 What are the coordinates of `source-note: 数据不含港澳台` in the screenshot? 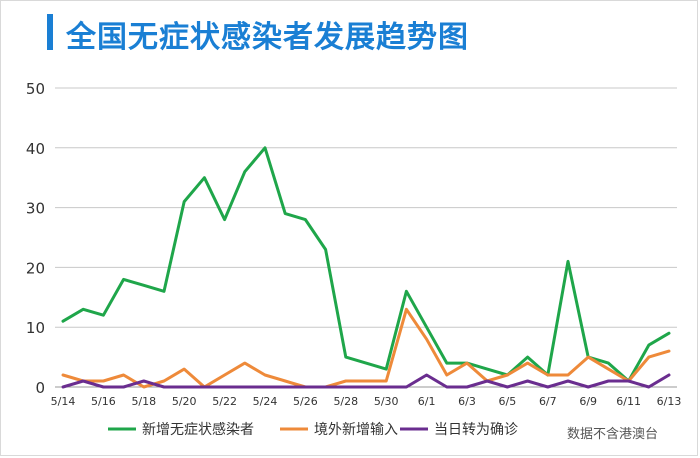 It's located at (613, 434).